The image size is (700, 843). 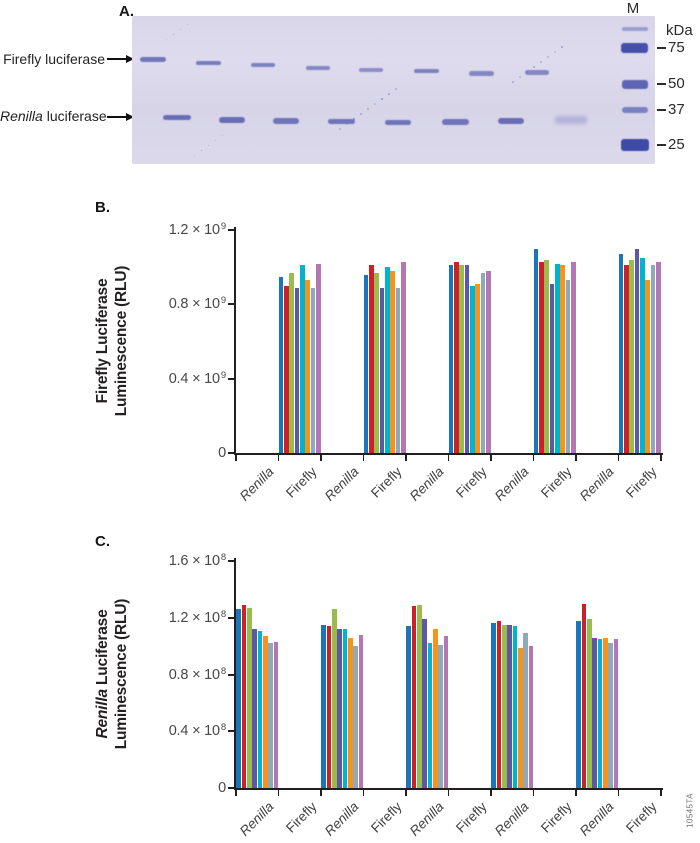 What do you see at coordinates (197, 378) in the screenshot?
I see `y-tick-label: 0.4 × 10⁹` at bounding box center [197, 378].